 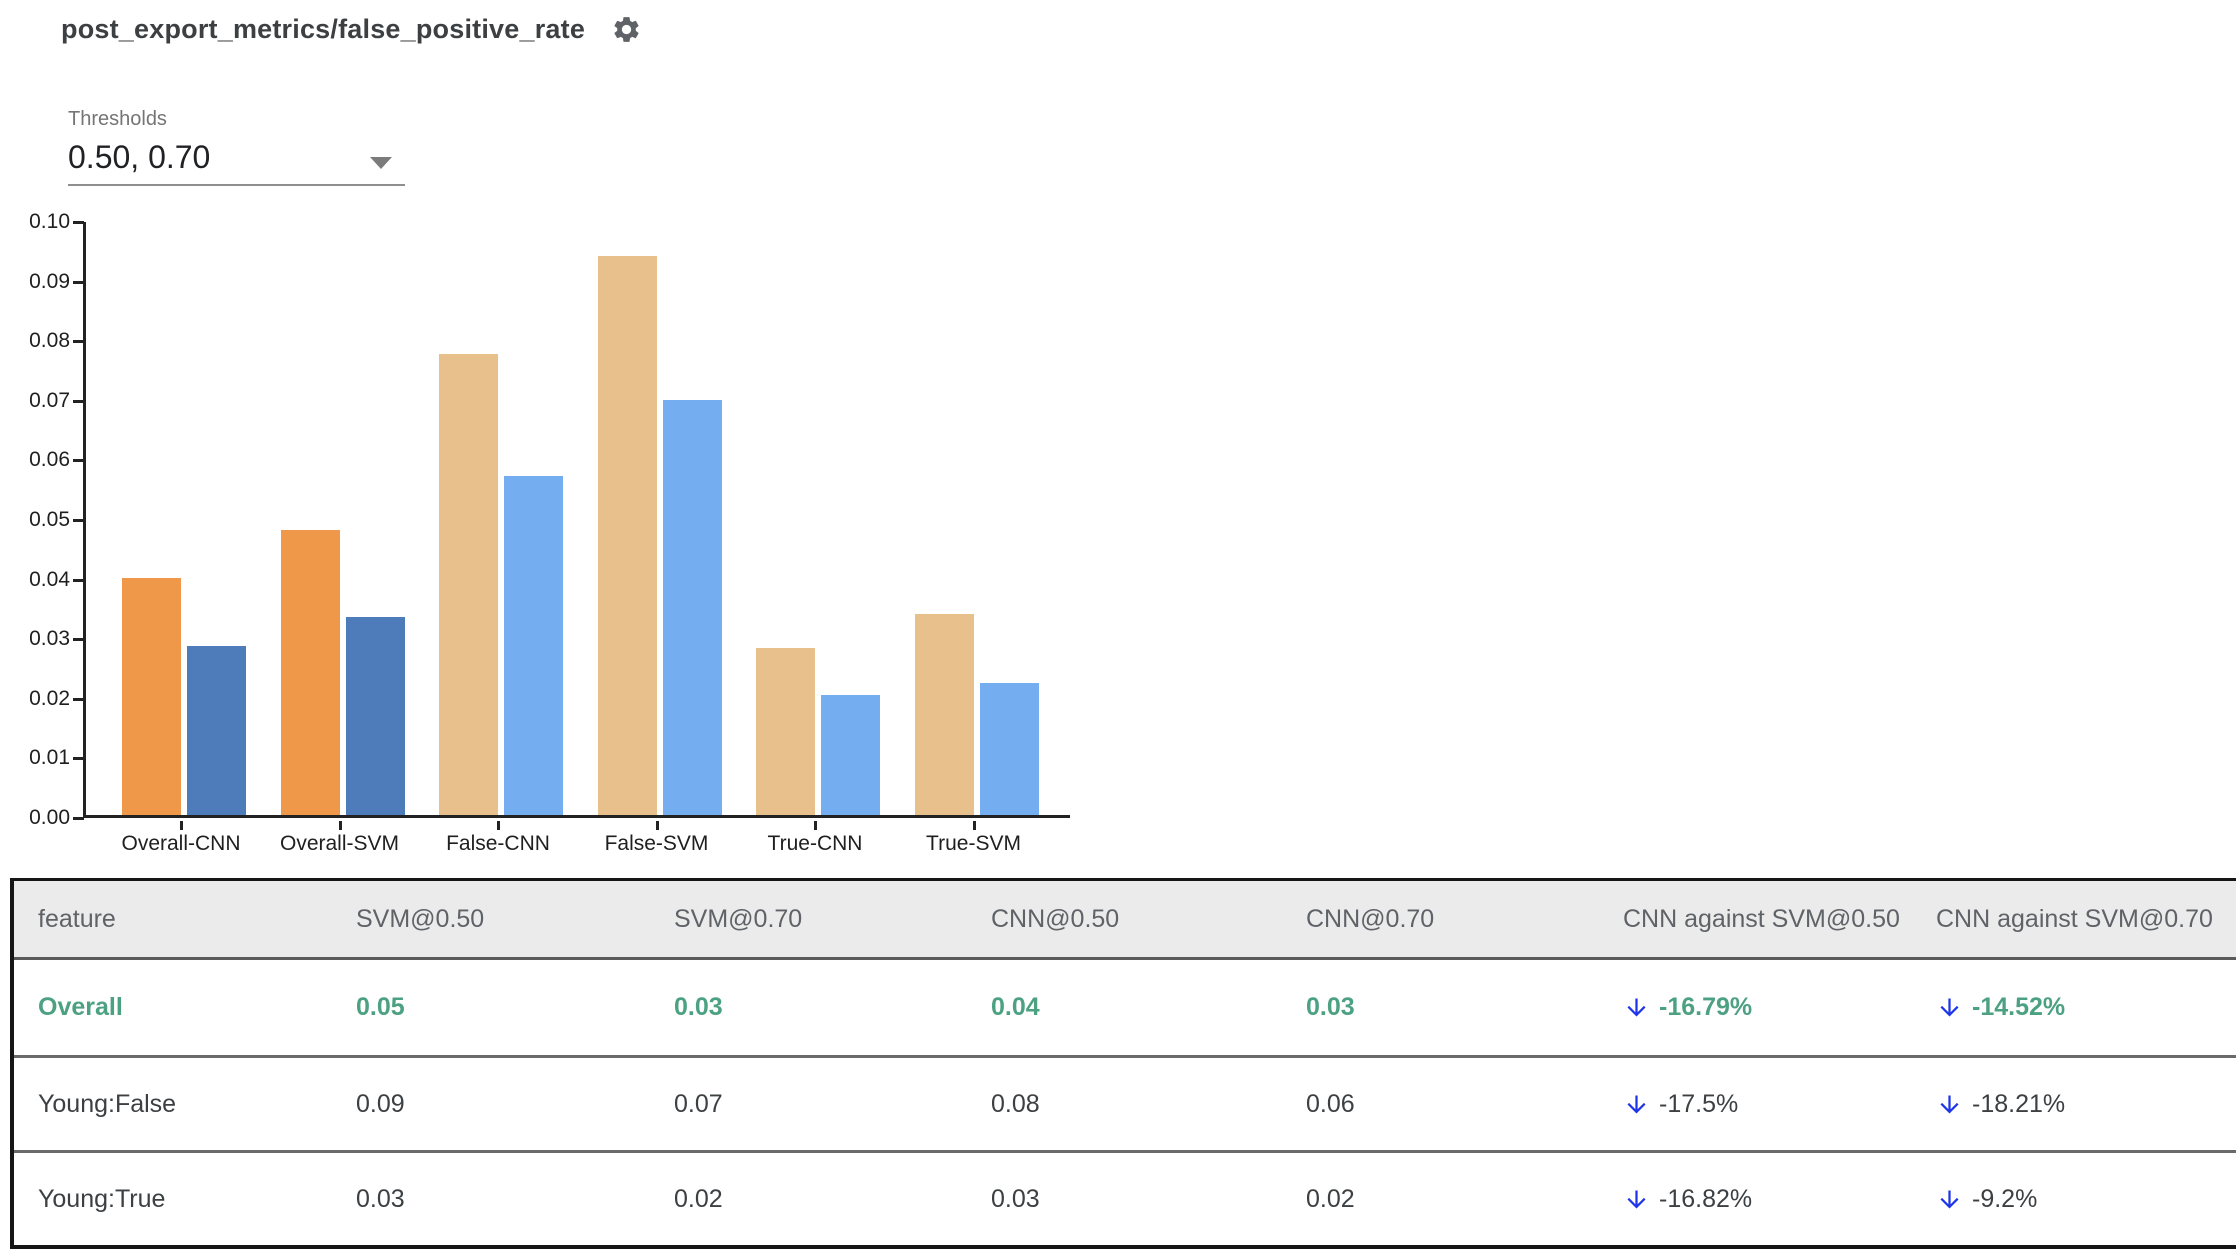 I want to click on y-axis-tick-label: 0.07, so click(x=49, y=400).